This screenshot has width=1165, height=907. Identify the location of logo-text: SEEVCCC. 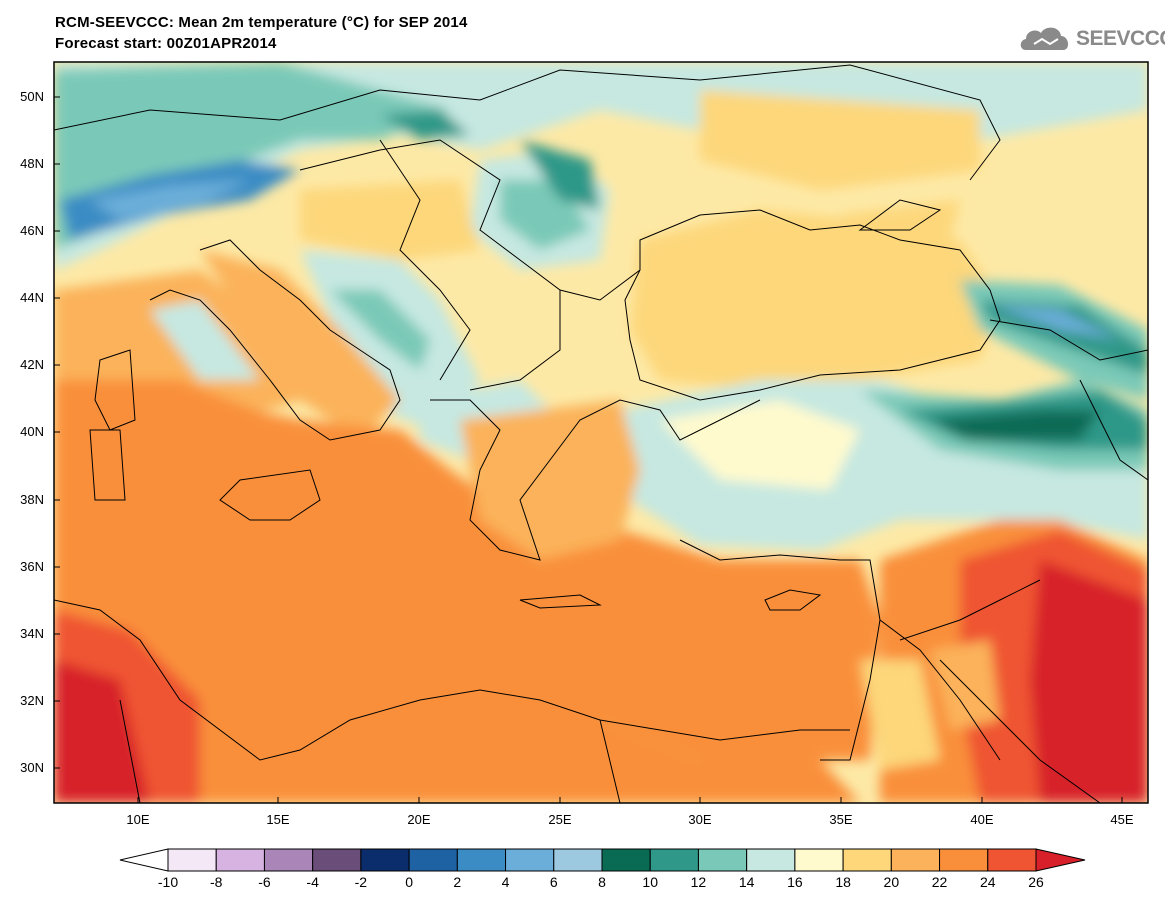
(1120, 38).